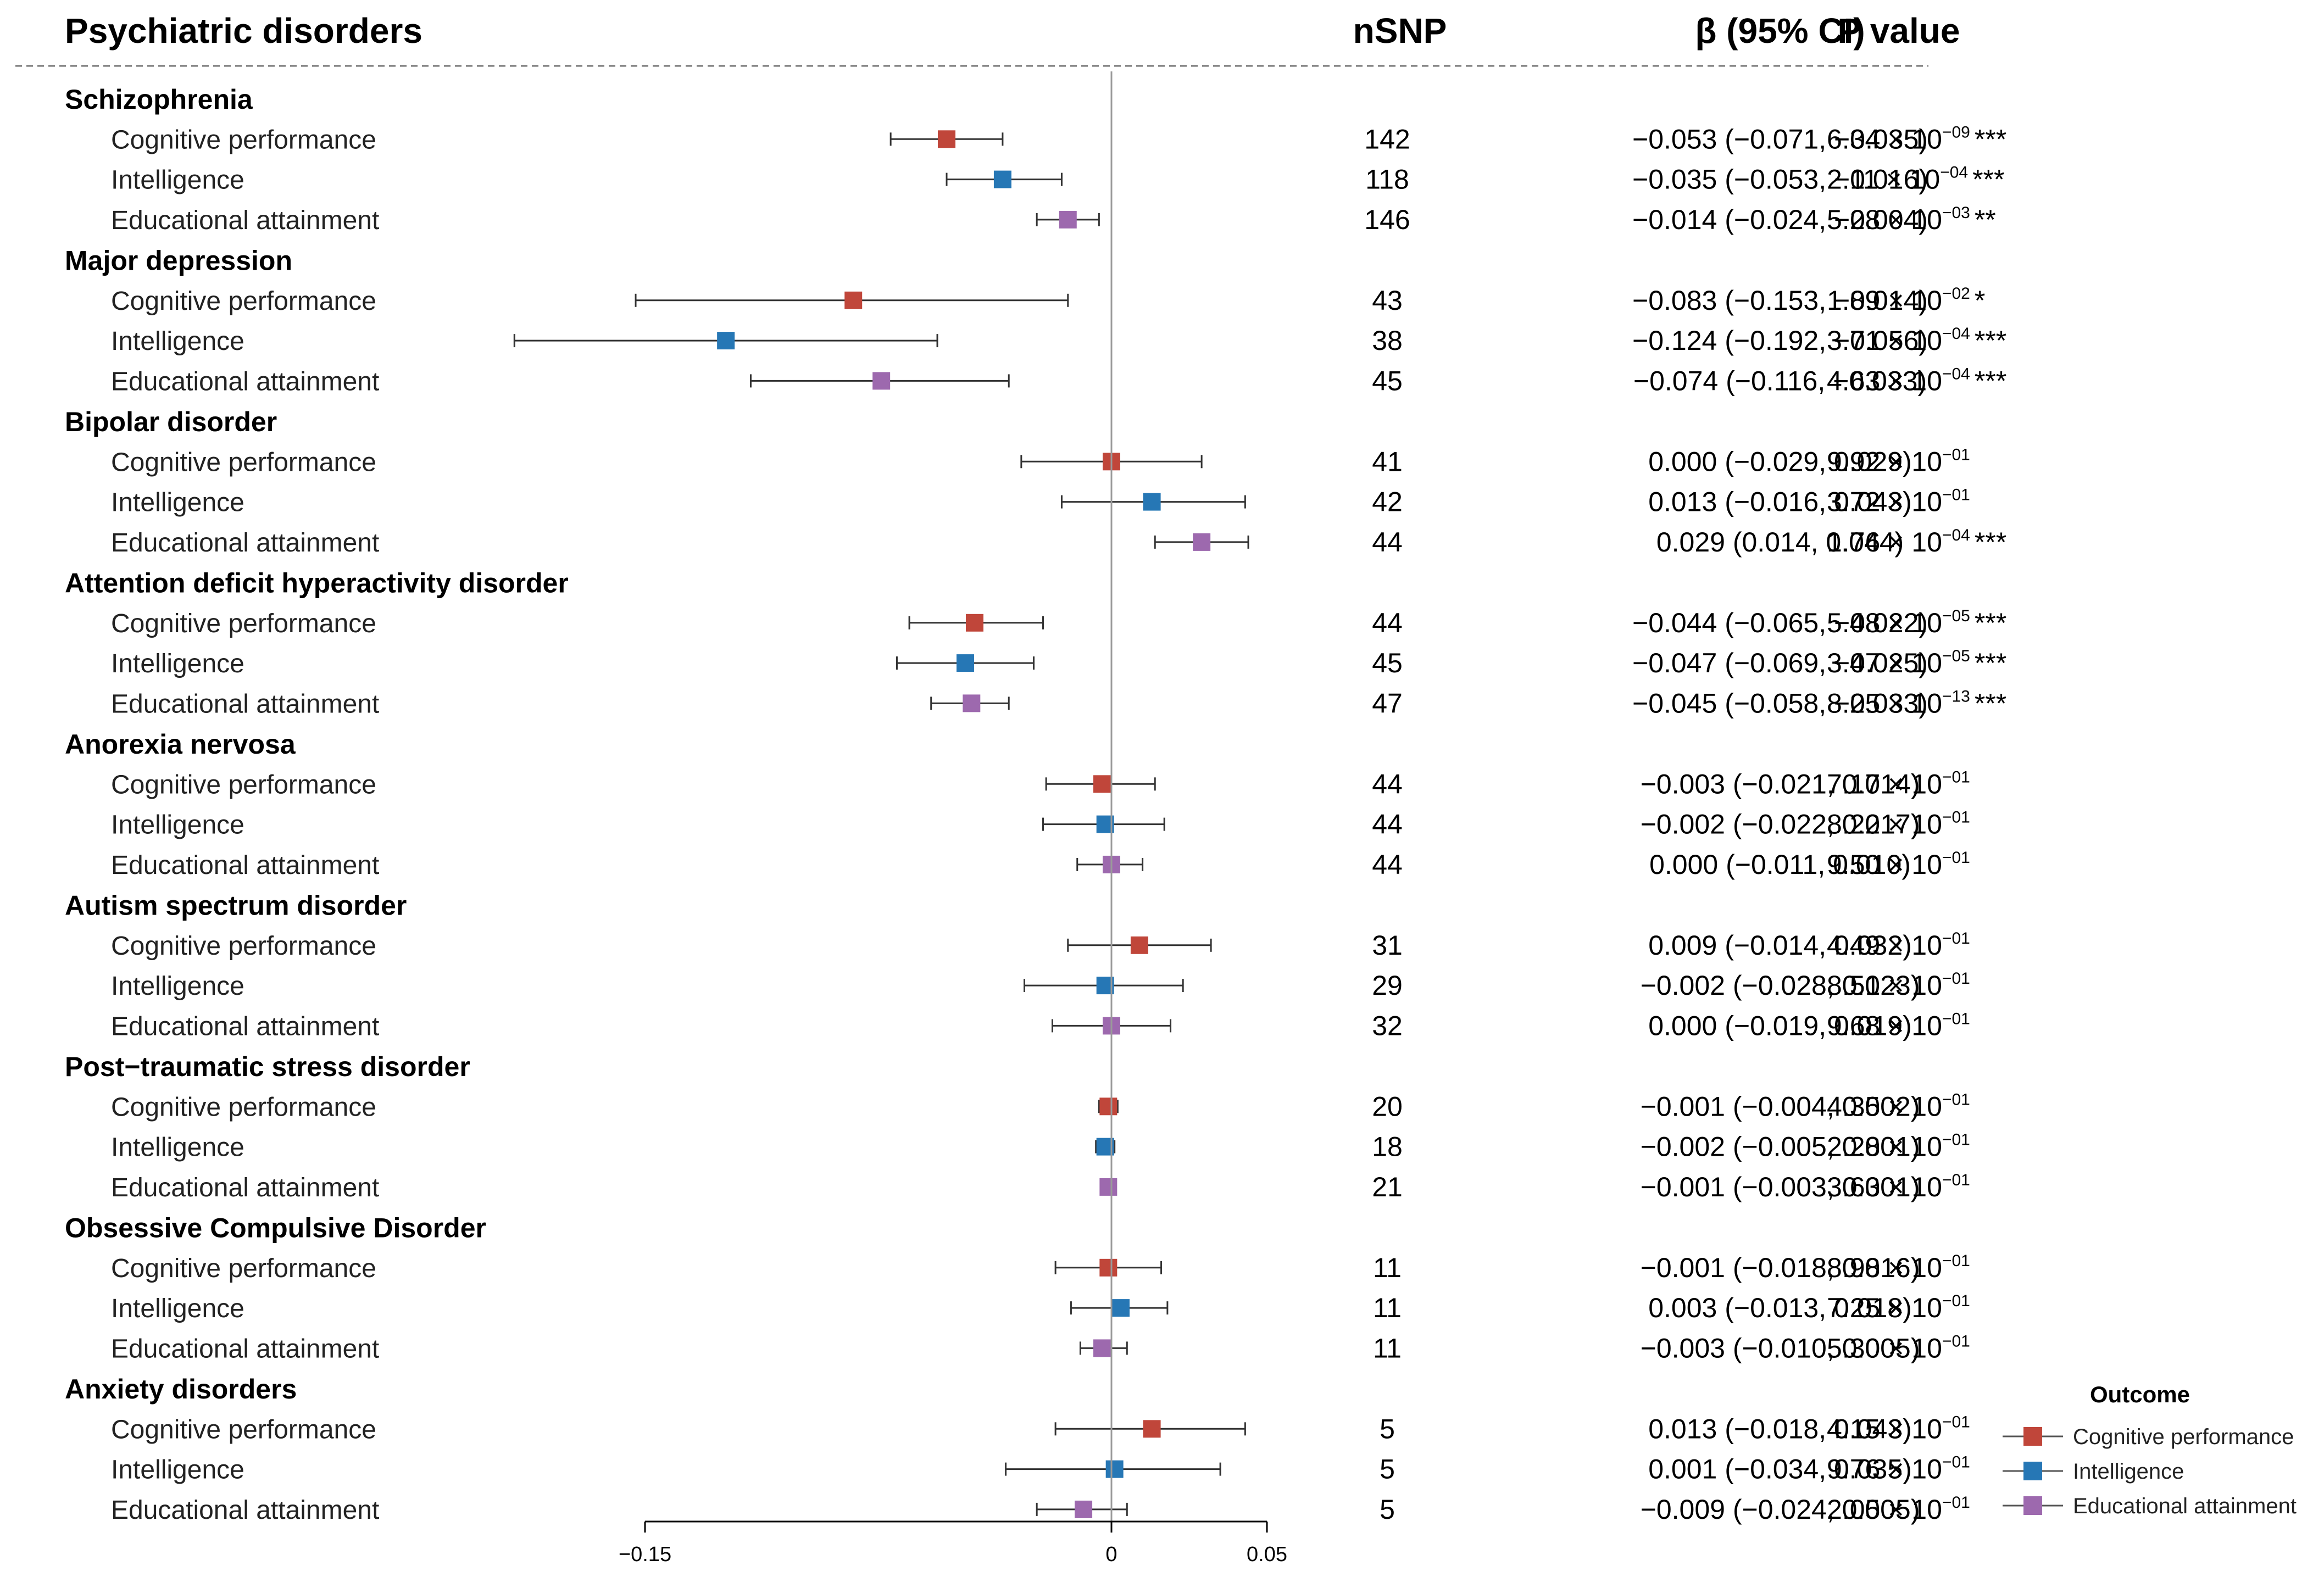  I want to click on header-pvalue: P value, so click(1899, 31).